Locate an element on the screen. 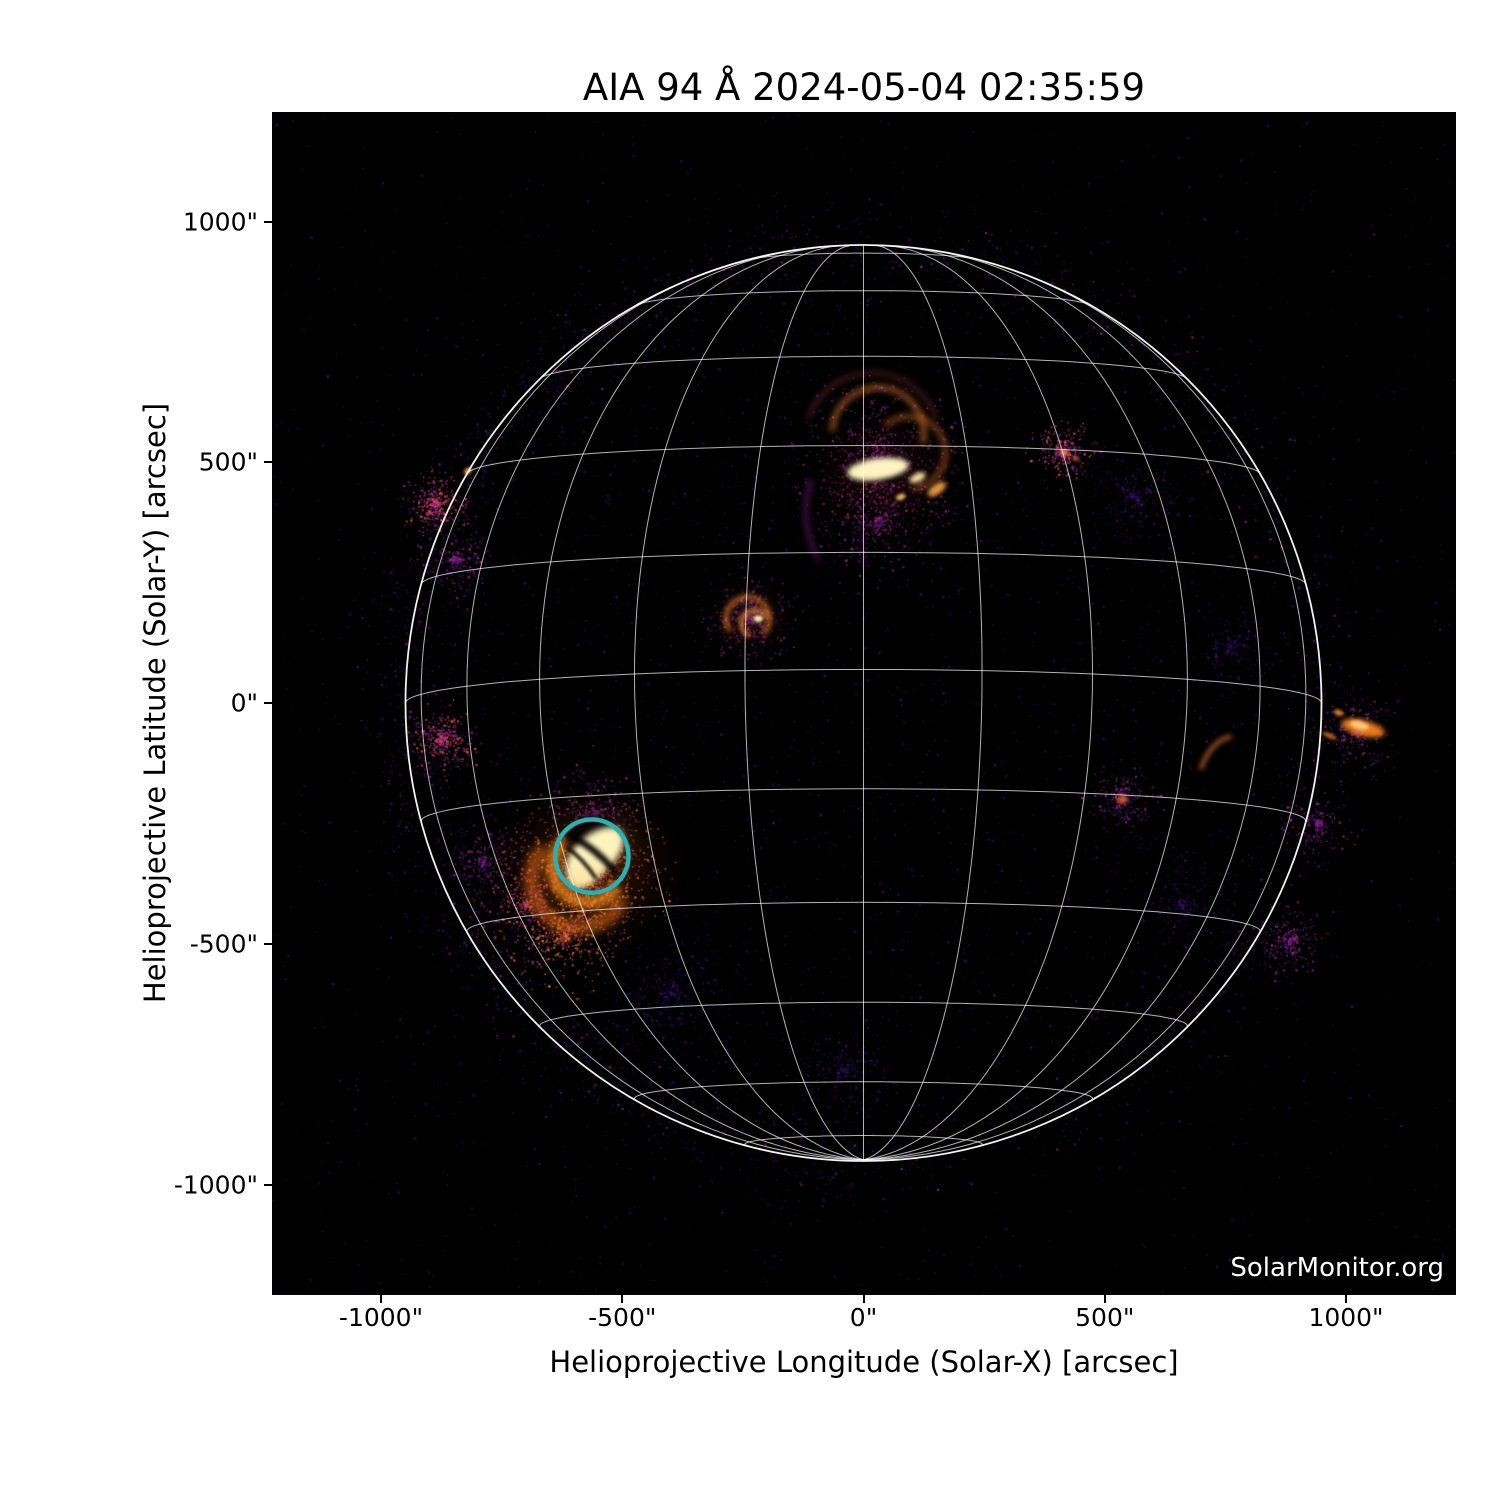  plot-title: AIA 94 Å 2024-05-04 02:35:59 is located at coordinates (864, 87).